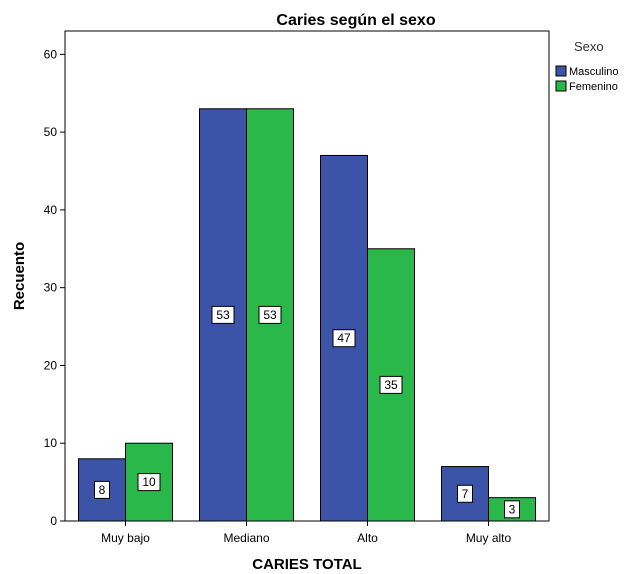  I want to click on data-label: 3, so click(512, 509).